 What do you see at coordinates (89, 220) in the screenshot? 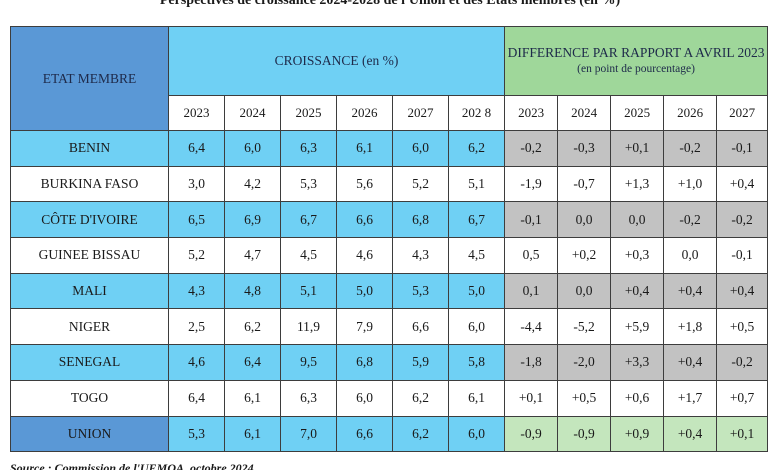
I see `country-name: CÔTE D'IVOIRE` at bounding box center [89, 220].